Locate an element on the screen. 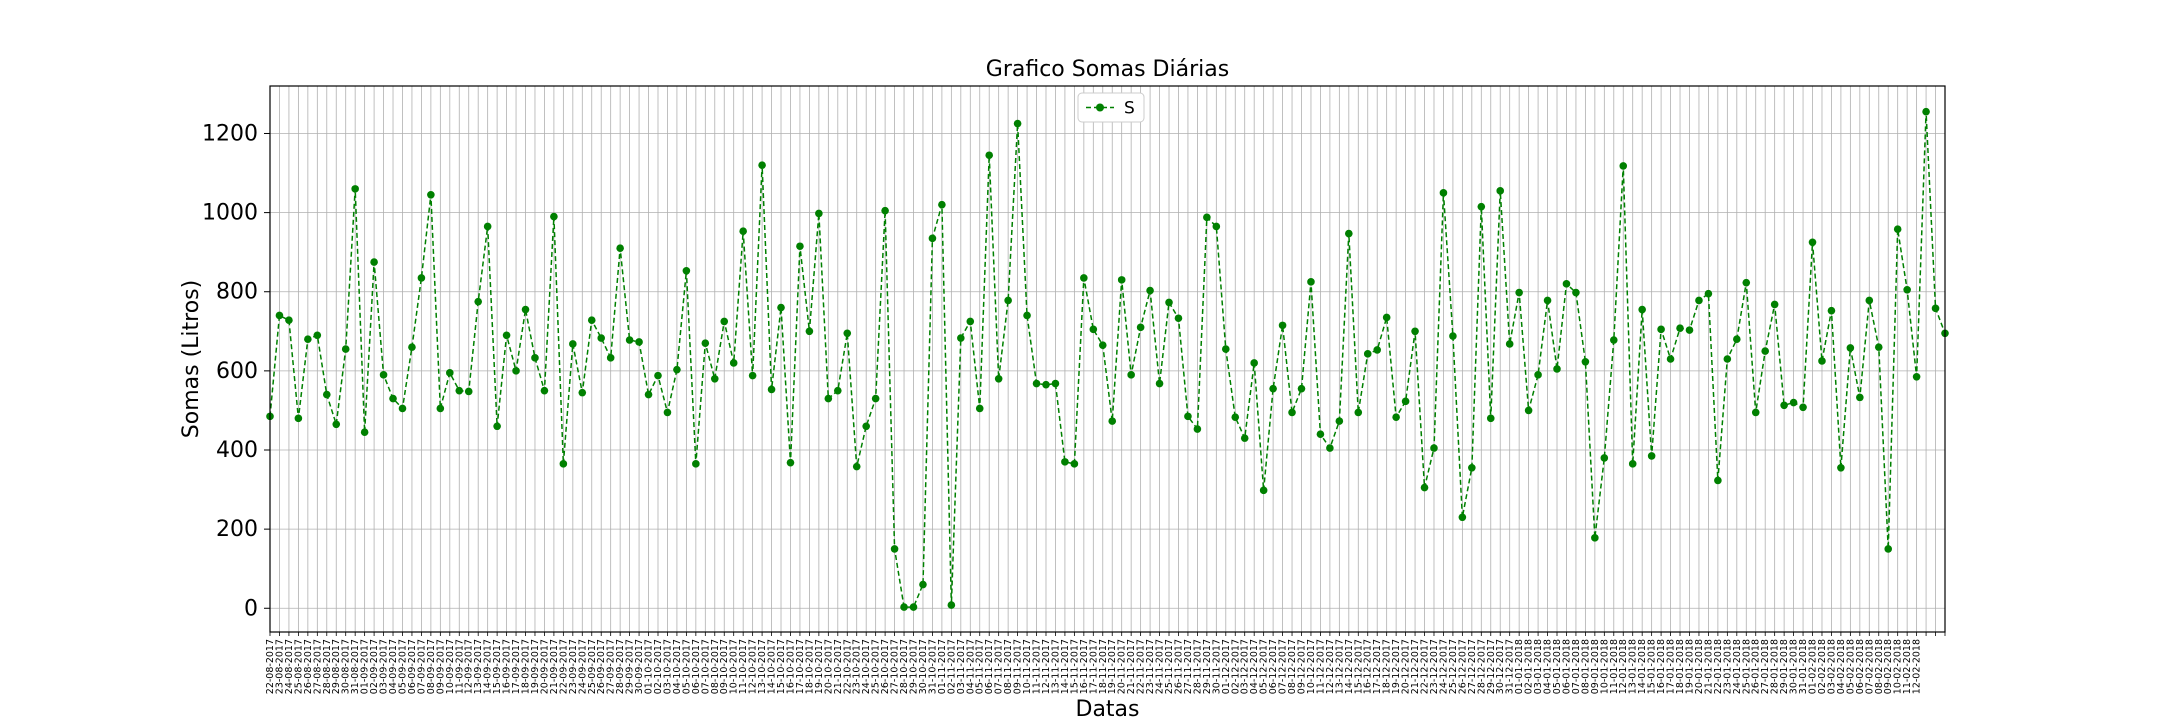 Image resolution: width=2160 pixels, height=720 pixels. x-tick-label: 15-12-2017 is located at coordinates (1358, 666).